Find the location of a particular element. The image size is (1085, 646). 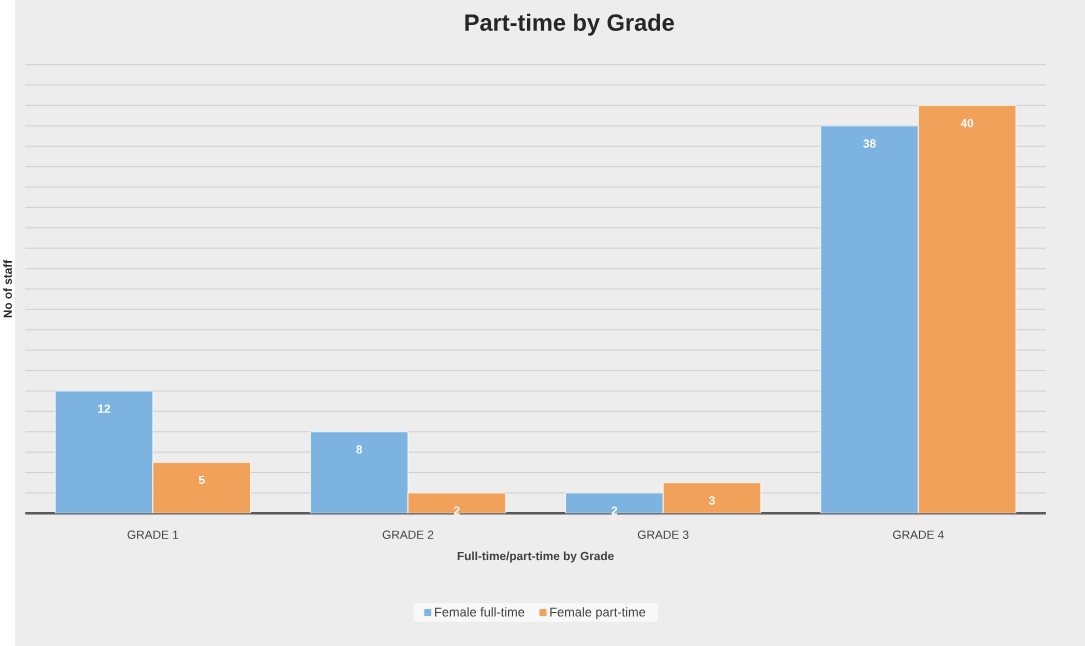

legend-label: Female part-time is located at coordinates (598, 613).